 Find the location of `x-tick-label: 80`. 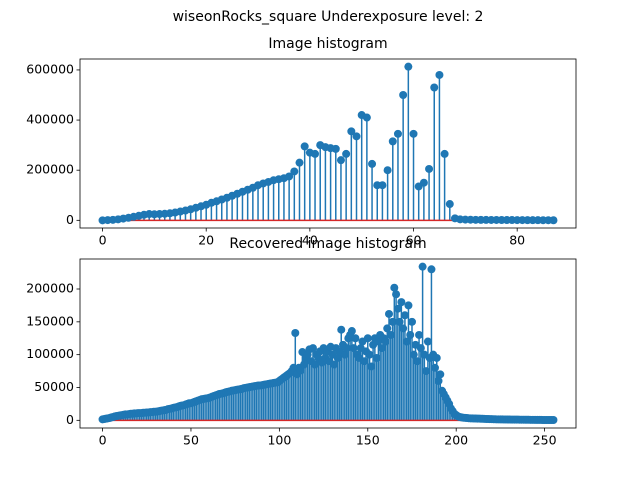

x-tick-label: 80 is located at coordinates (517, 240).